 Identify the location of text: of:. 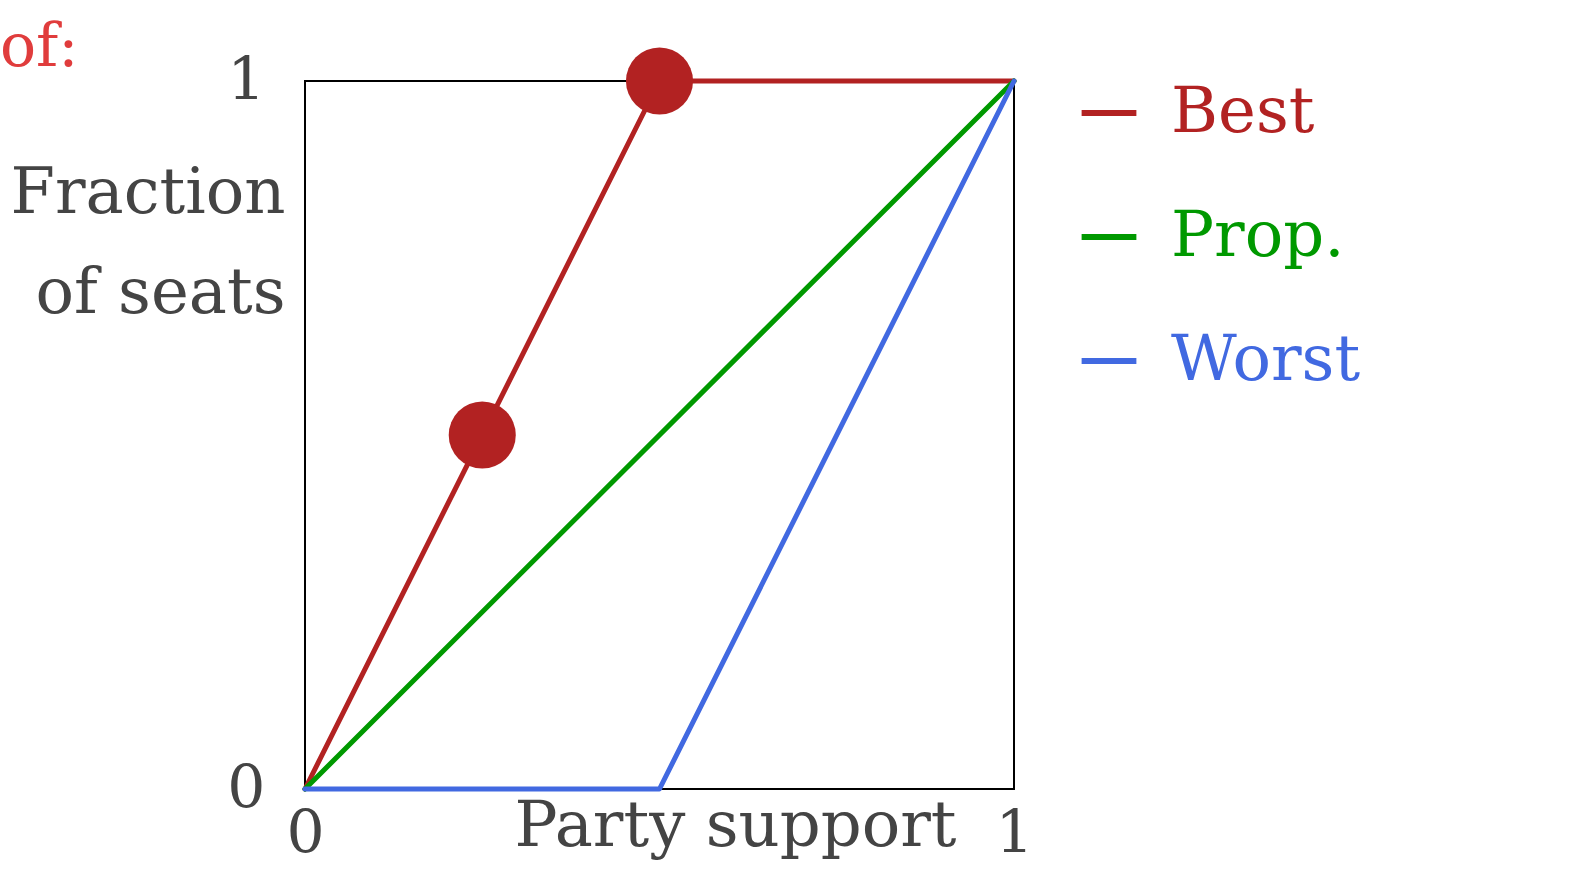
(39, 45).